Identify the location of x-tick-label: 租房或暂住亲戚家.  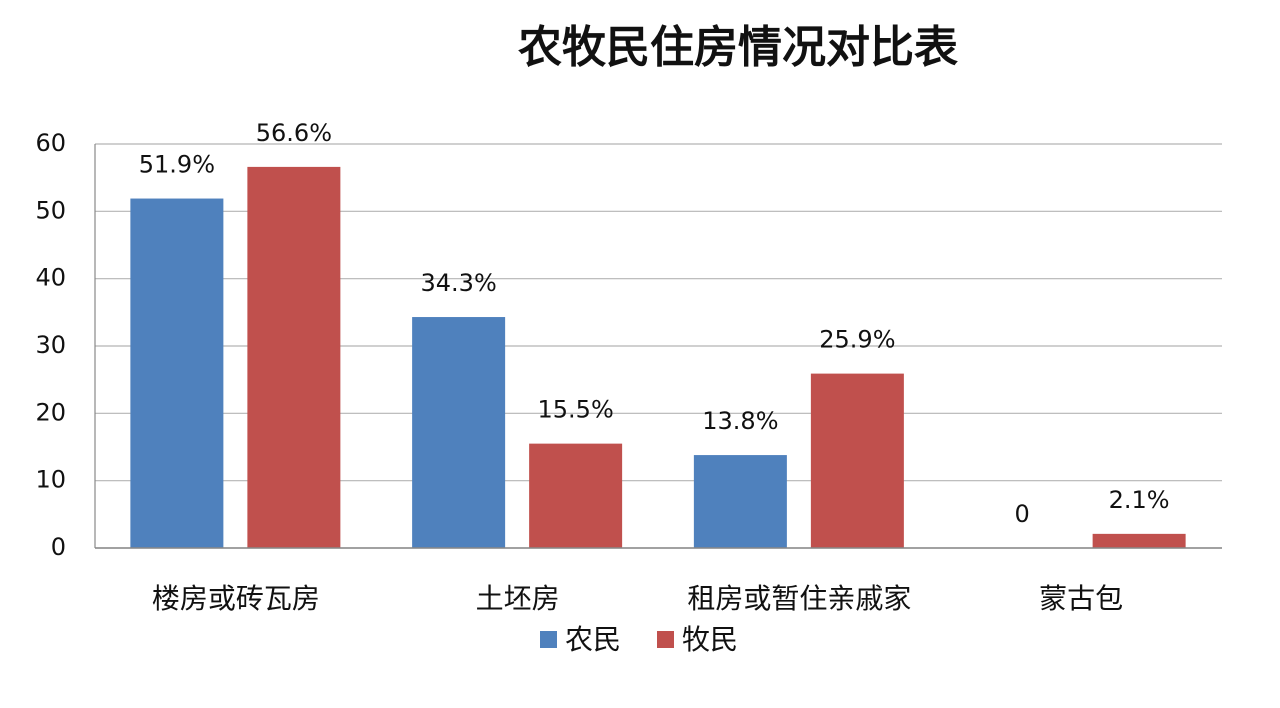
(799, 598).